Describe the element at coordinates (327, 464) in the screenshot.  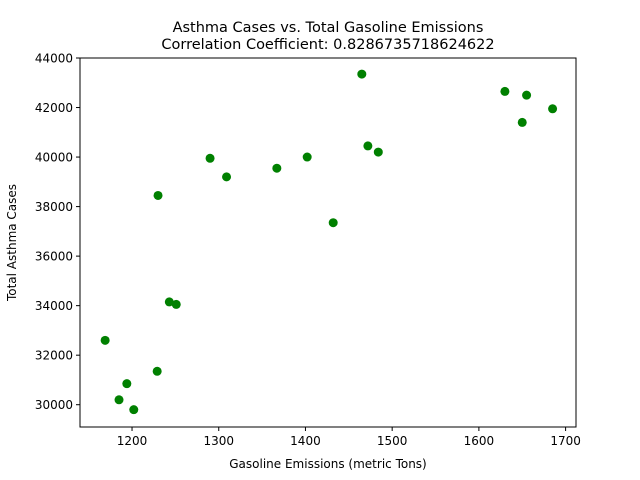
I see `x-axis-label: Gasoline Emissions (metric Tons)` at that location.